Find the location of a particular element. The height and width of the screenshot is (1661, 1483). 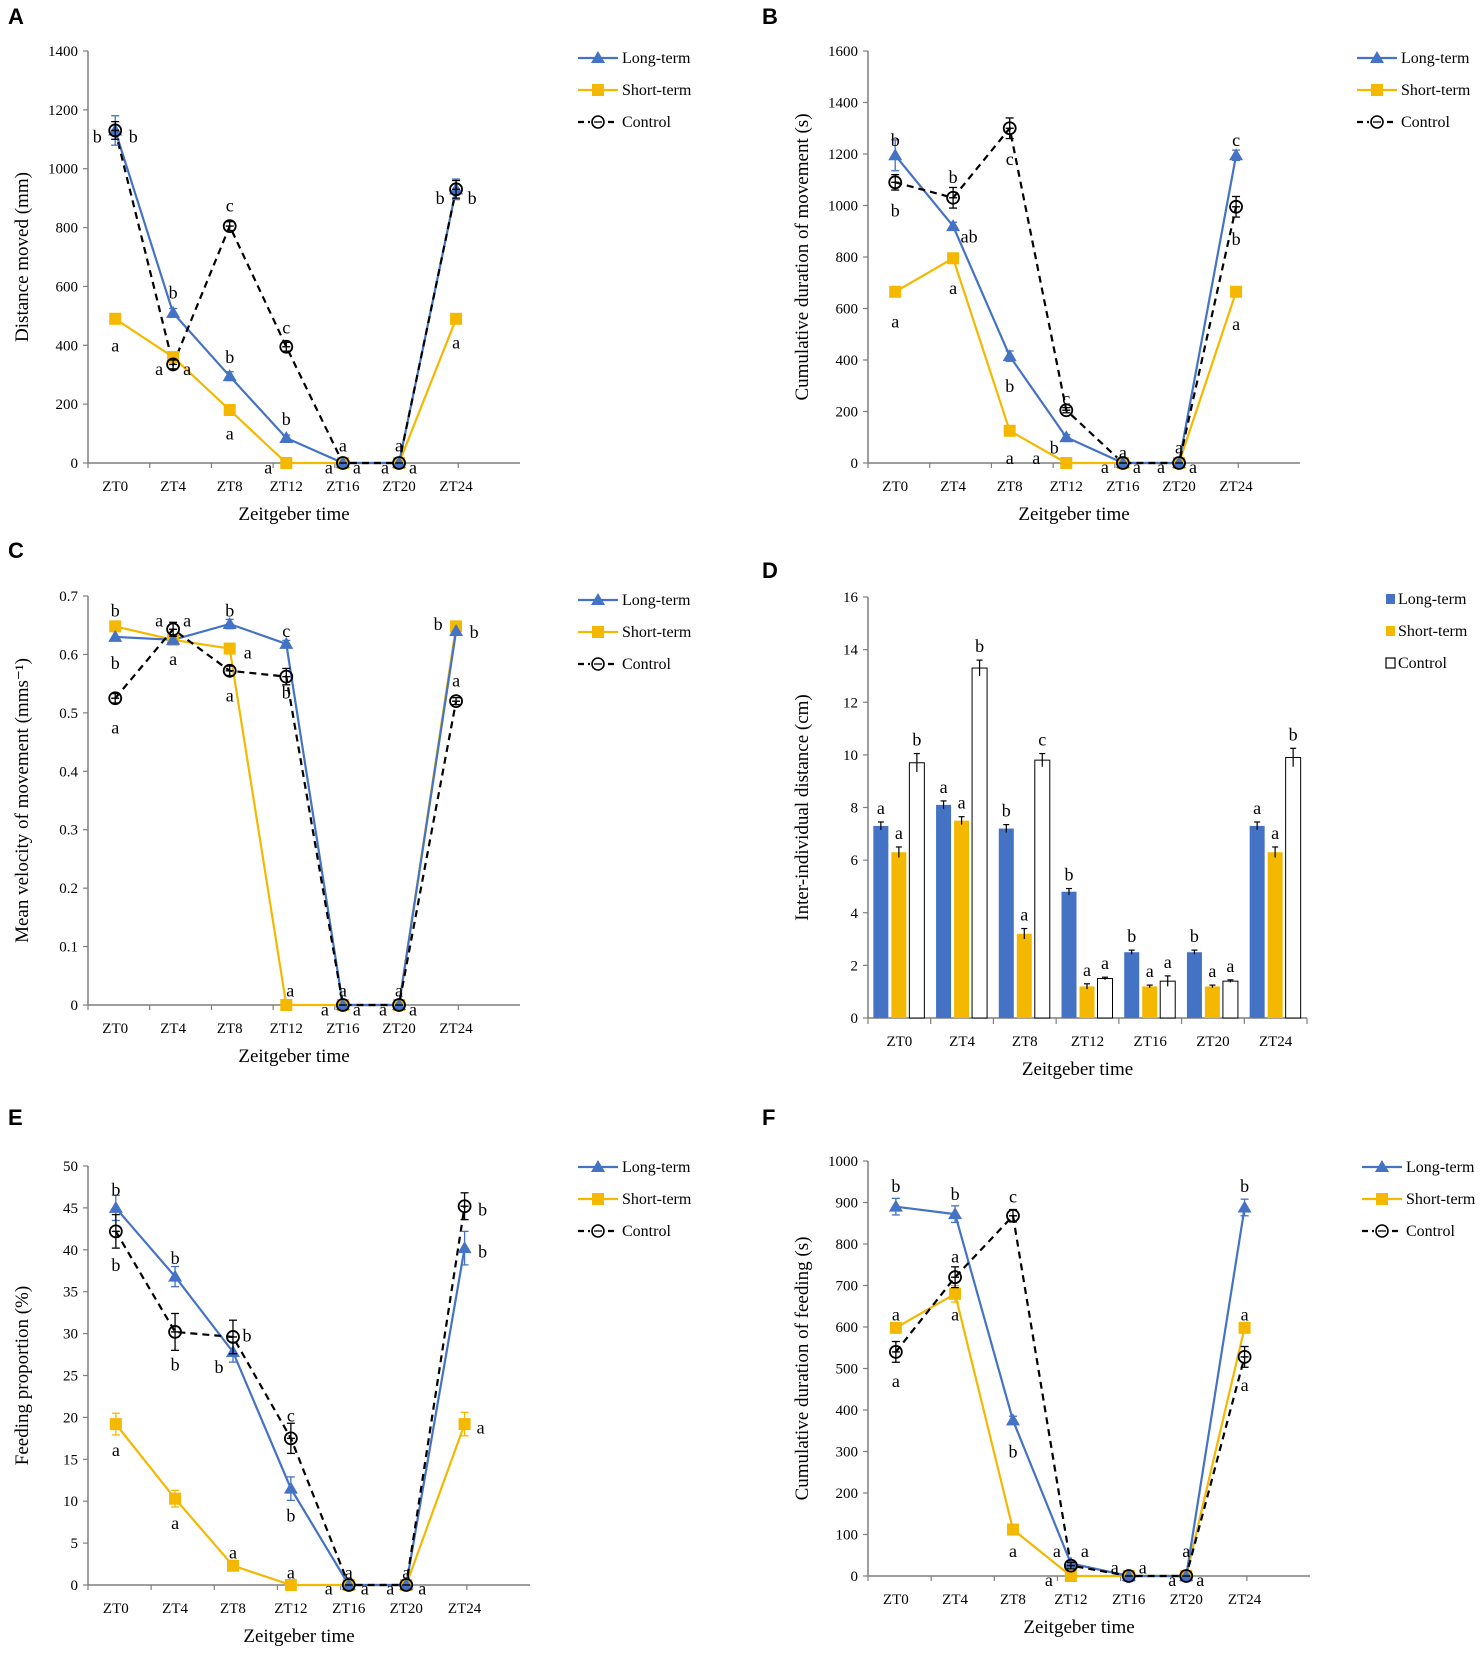

series-line-long-term is located at coordinates (290, 1397).